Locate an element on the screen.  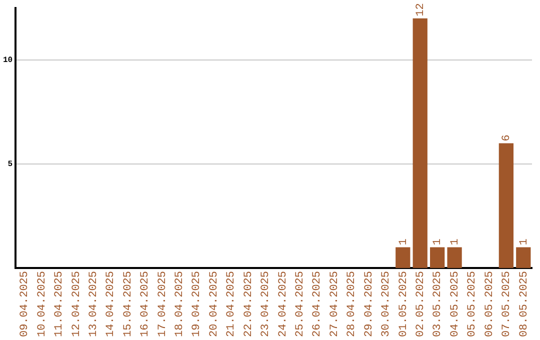
x-tick-label: 11.04.2025 is located at coordinates (60, 304).